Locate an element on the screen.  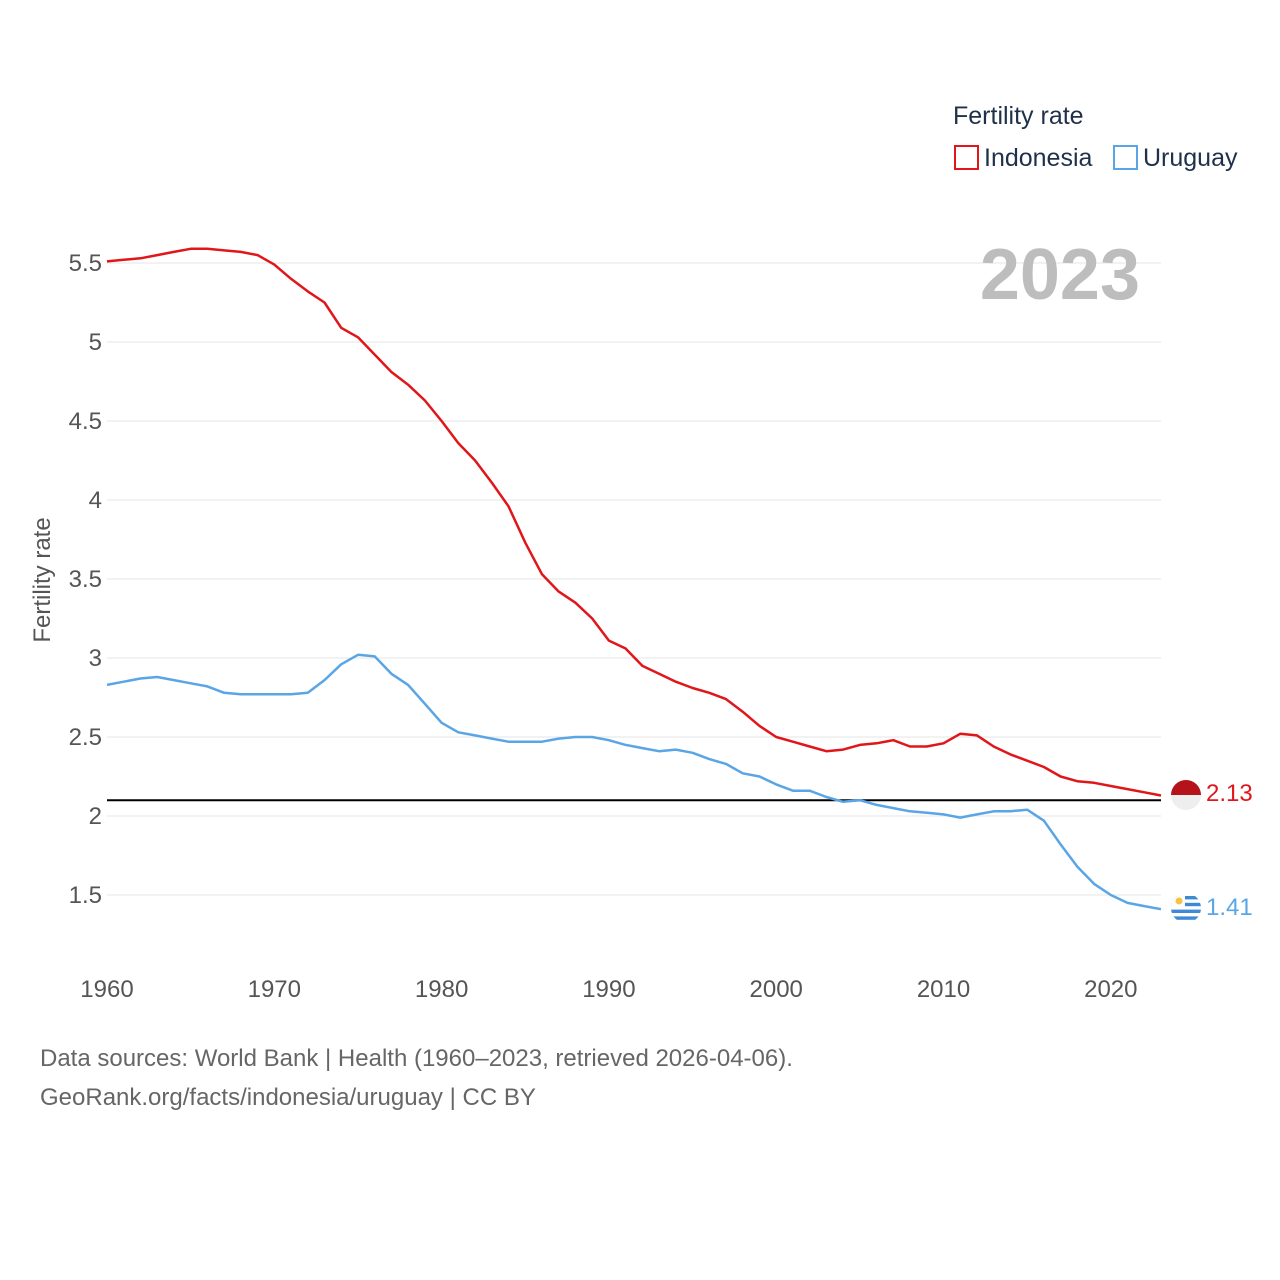
end-label-uruguay: 1.41 is located at coordinates (1229, 907).